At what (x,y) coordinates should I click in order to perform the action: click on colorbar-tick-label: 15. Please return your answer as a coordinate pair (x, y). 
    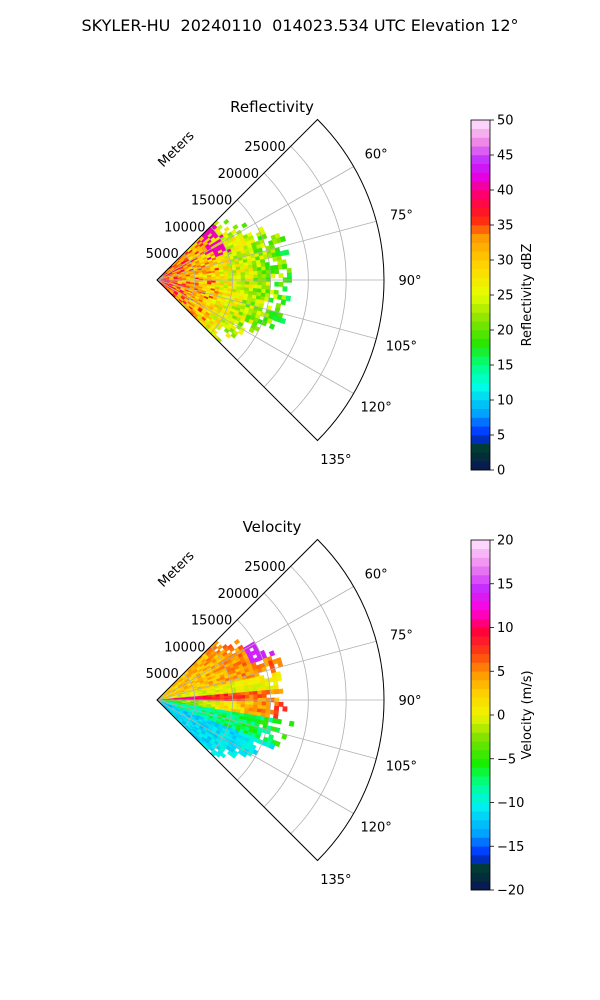
    Looking at the image, I should click on (505, 366).